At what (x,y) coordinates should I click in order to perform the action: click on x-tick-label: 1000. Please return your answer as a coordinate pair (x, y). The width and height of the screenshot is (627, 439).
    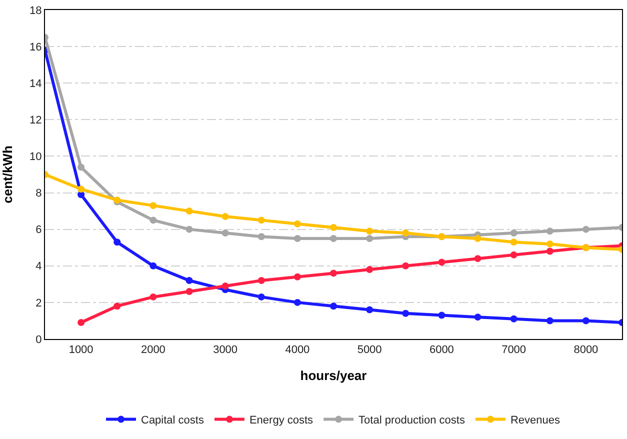
    Looking at the image, I should click on (81, 350).